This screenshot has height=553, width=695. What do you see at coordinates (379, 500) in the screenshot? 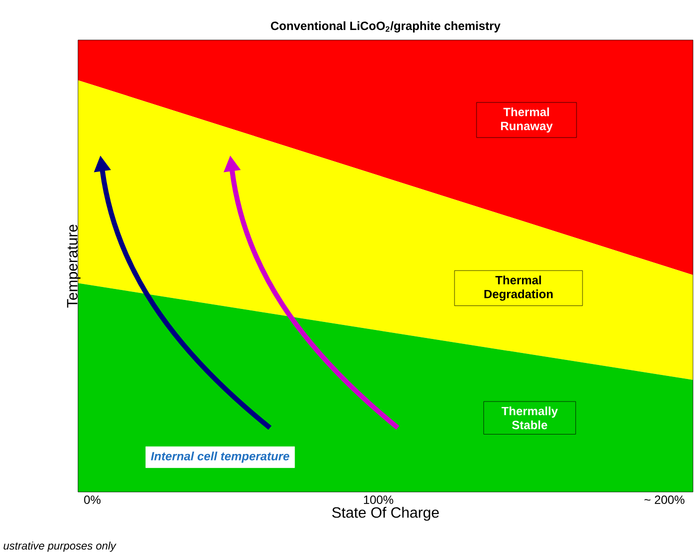
I see `x-tick-label: 100%` at bounding box center [379, 500].